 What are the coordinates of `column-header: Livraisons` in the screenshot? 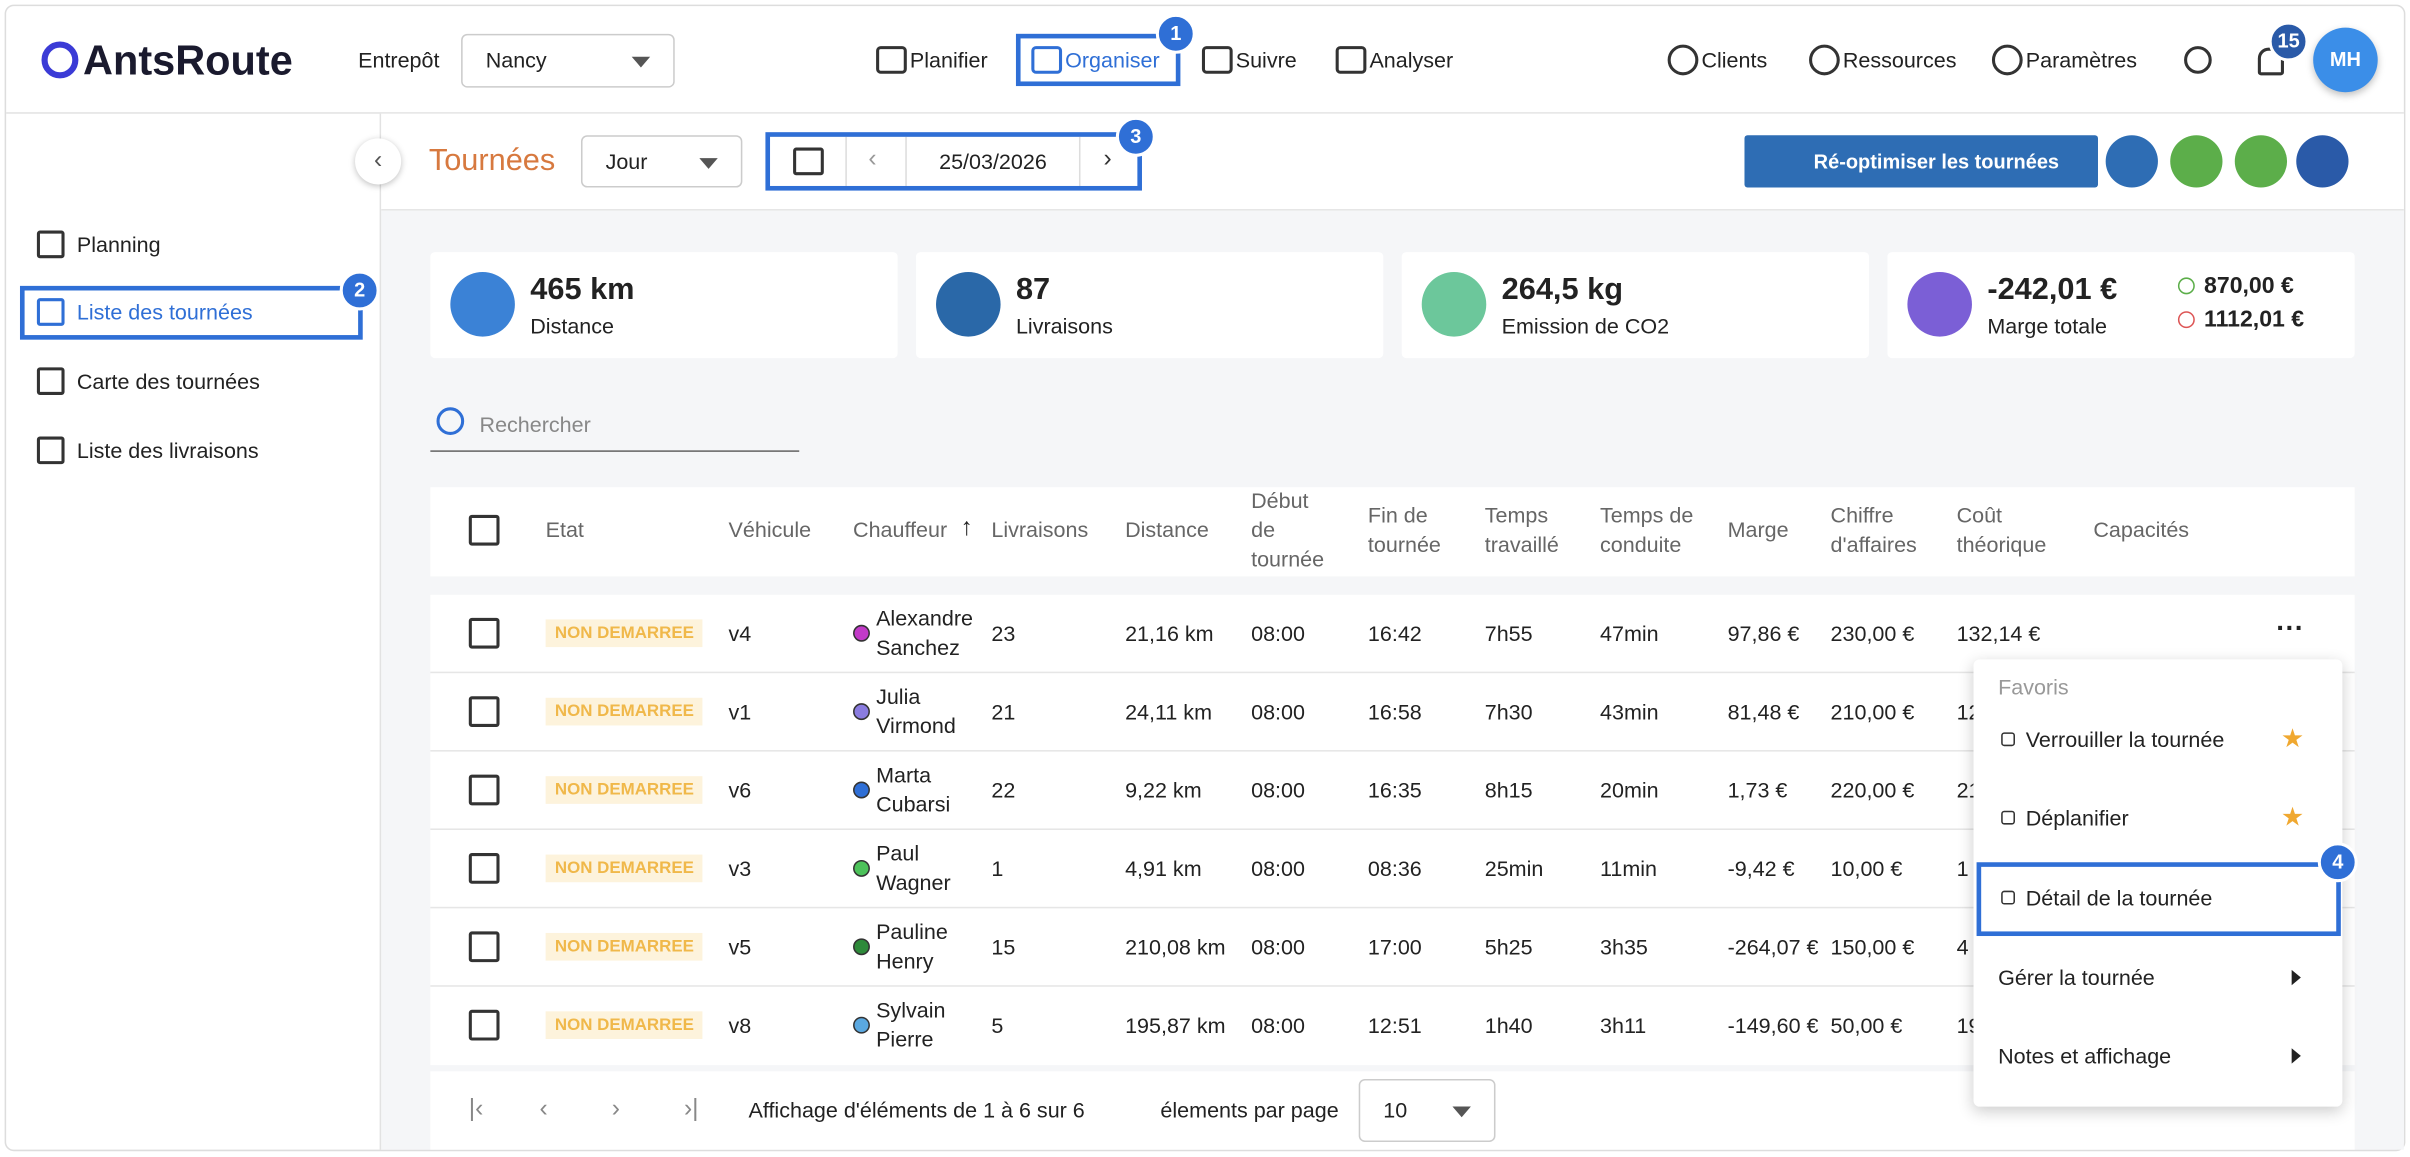 It's located at (1040, 529).